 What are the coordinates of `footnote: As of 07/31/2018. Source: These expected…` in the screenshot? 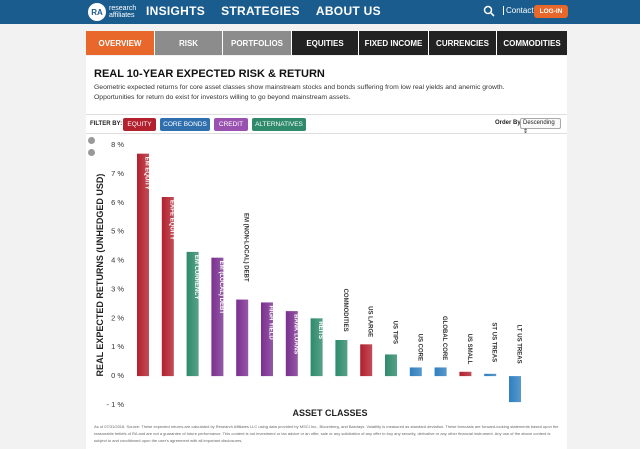 It's located at (326, 433).